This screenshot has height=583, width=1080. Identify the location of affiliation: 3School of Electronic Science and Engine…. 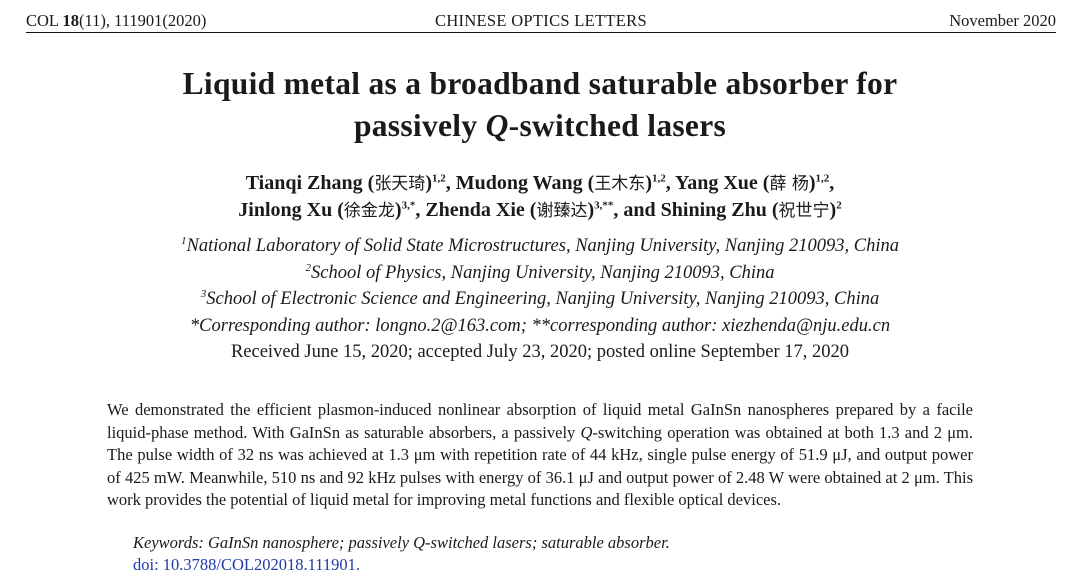
(540, 298).